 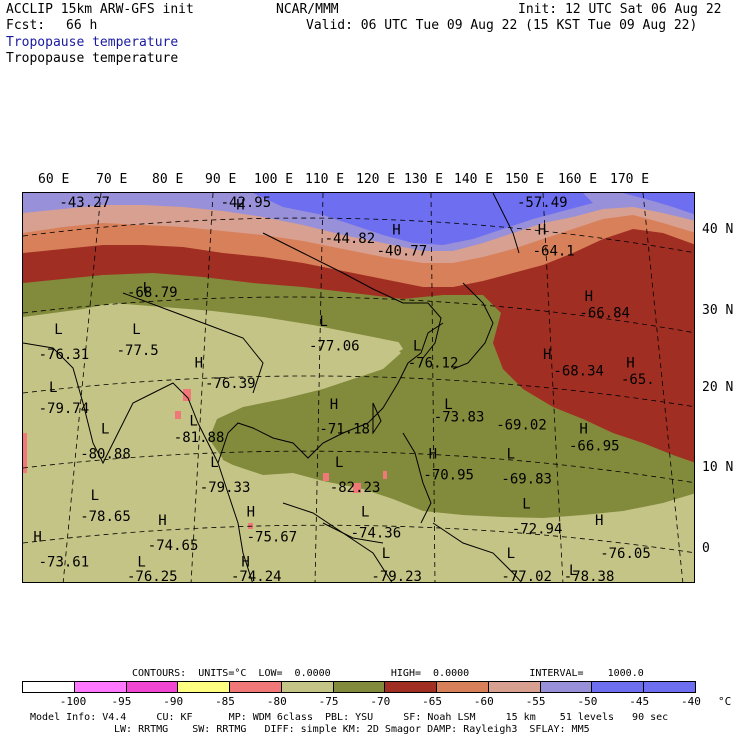 I want to click on colorbar-label: -80, so click(x=276, y=701).